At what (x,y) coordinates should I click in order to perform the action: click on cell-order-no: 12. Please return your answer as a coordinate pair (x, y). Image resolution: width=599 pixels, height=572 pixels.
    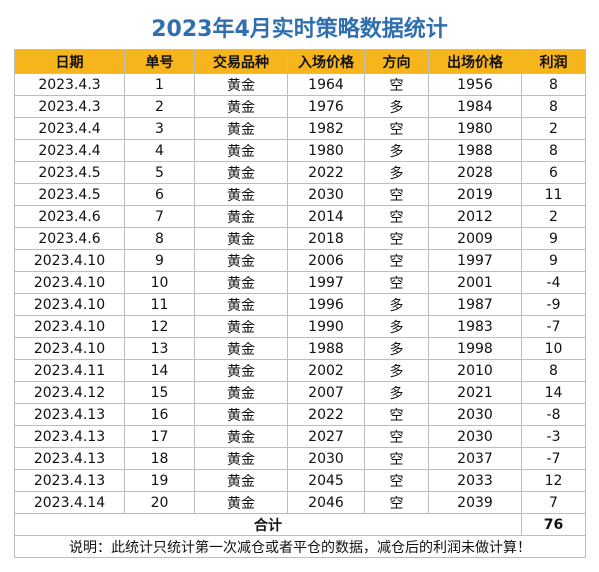
    Looking at the image, I should click on (159, 326).